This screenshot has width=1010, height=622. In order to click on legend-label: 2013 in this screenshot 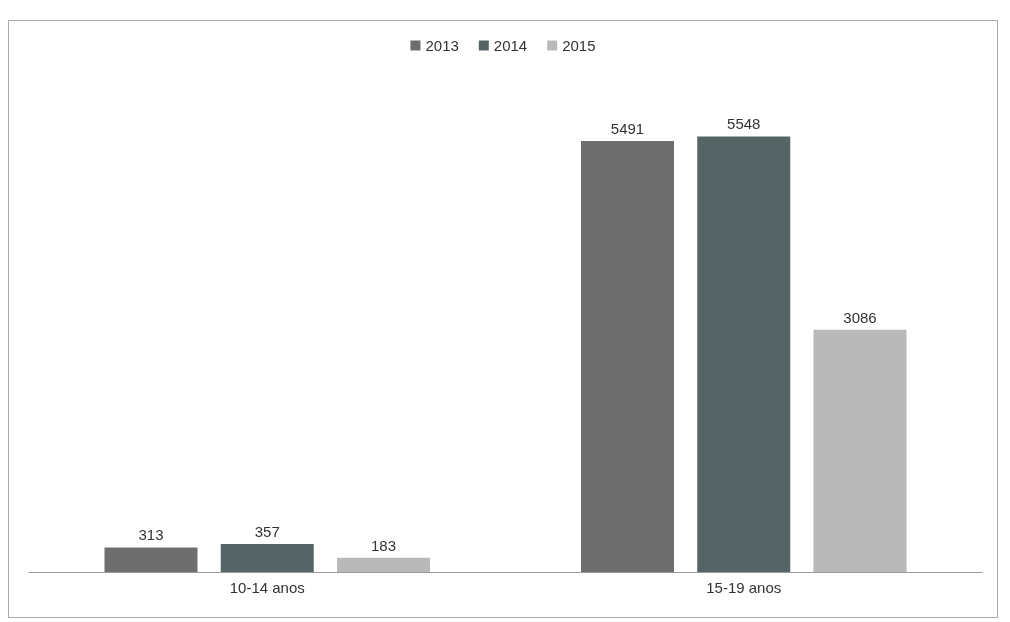, I will do `click(442, 45)`.